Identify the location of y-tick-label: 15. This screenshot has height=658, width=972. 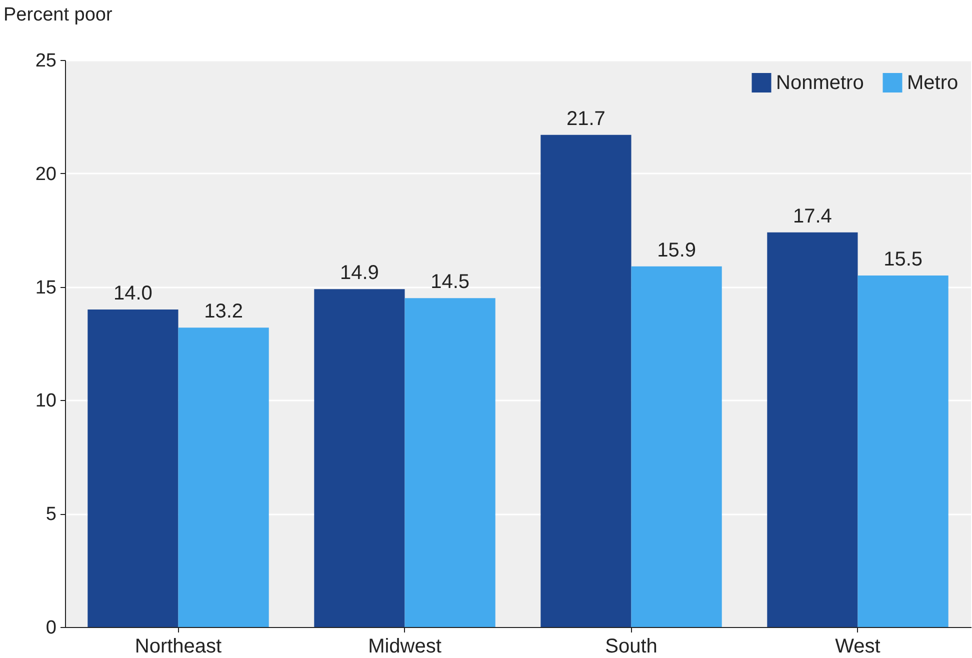
(45, 287).